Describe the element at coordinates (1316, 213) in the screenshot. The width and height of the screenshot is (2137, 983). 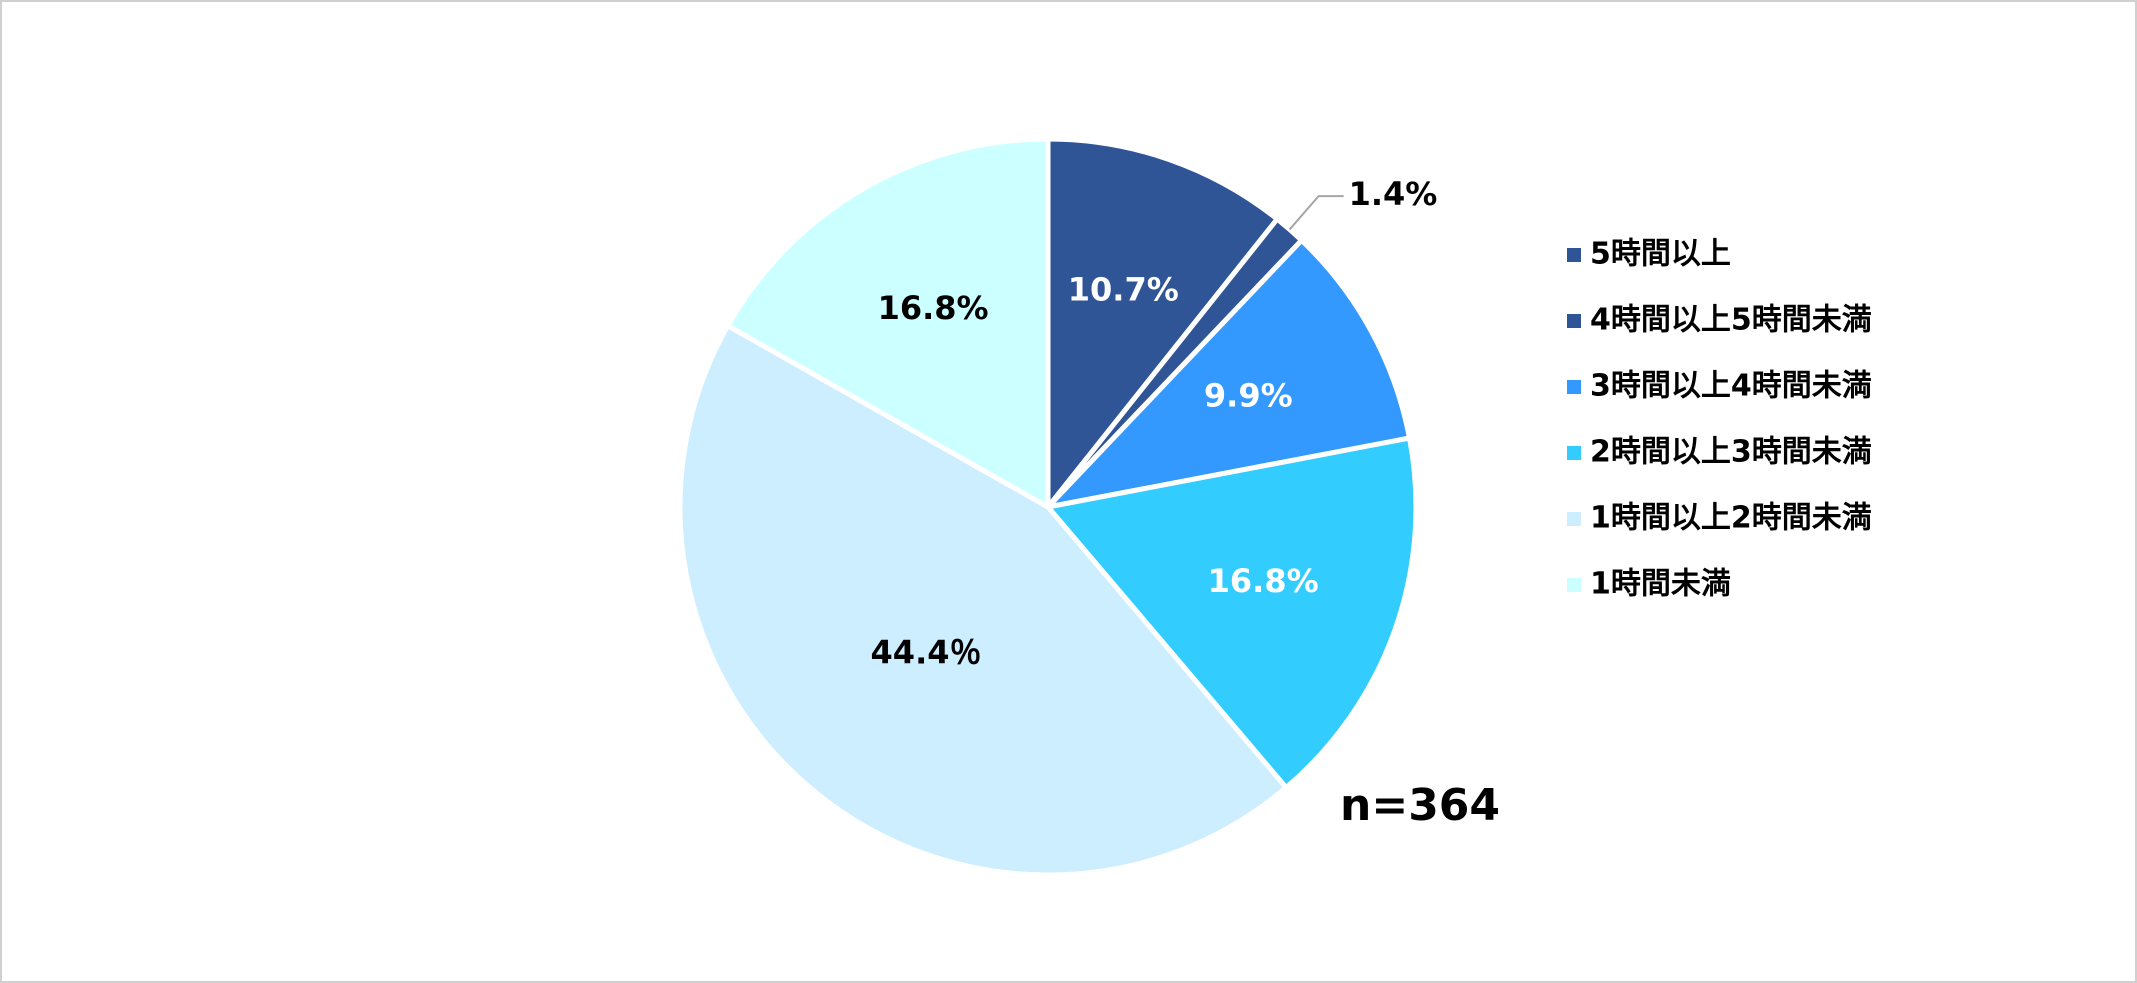
I see `leader-line` at that location.